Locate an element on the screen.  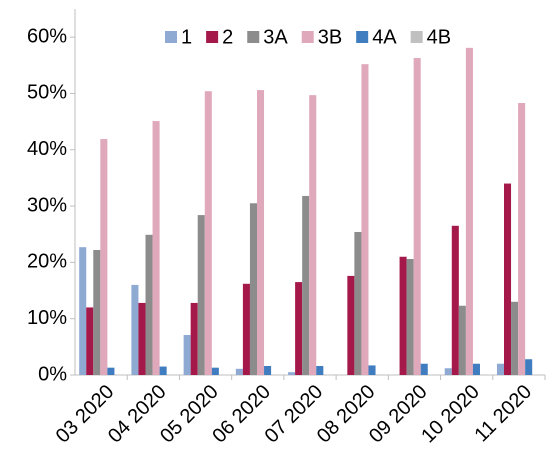
y-tick-label: 40% is located at coordinates (47, 149).